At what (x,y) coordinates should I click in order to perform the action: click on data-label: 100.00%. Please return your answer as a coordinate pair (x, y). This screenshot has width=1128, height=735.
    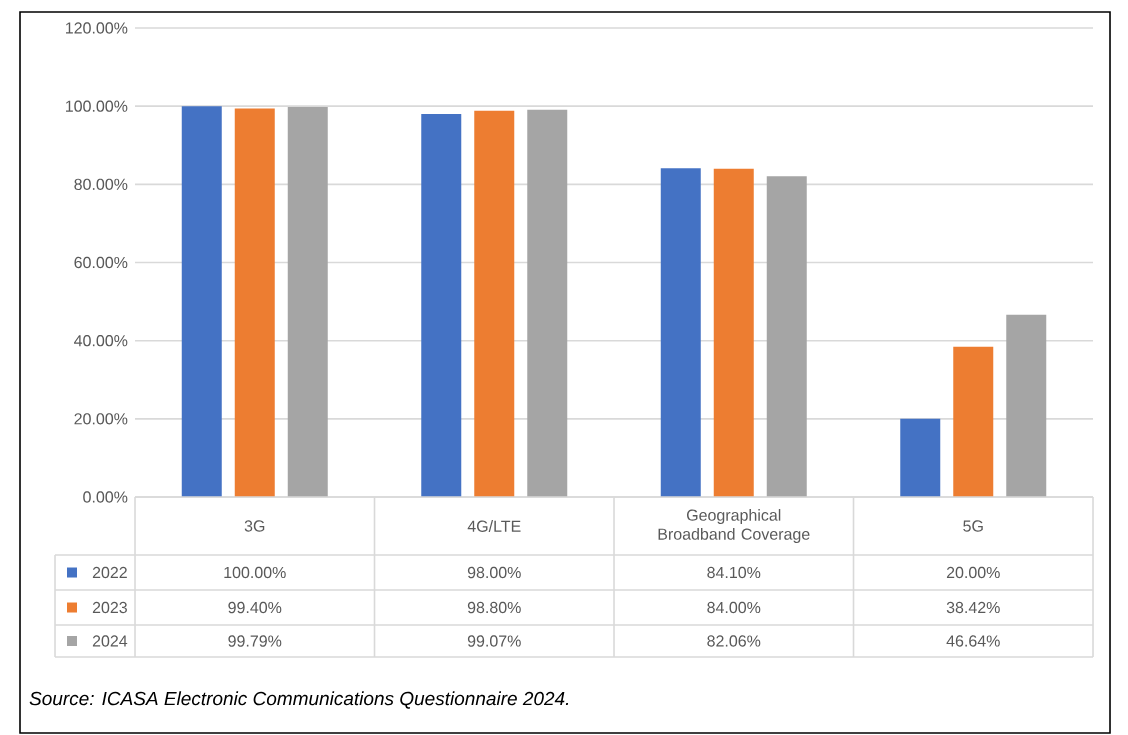
    Looking at the image, I should click on (255, 572).